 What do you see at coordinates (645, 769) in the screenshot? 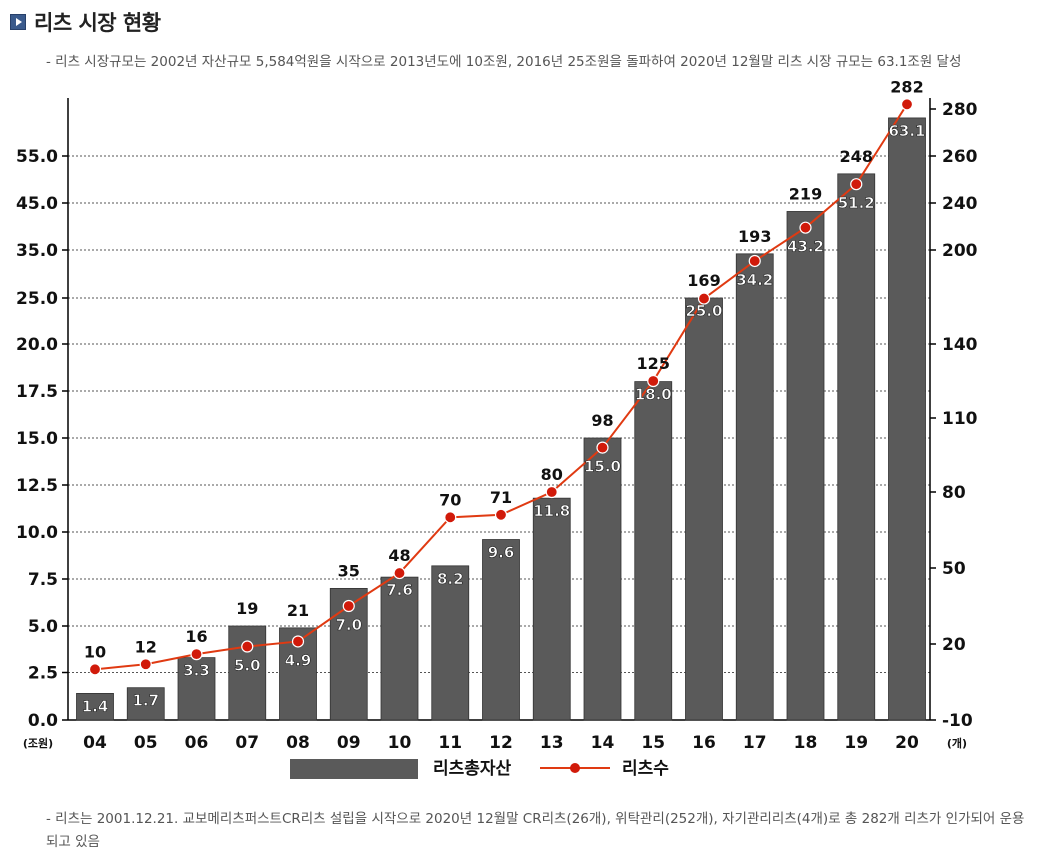
I see `legend-line-label: 리츠수` at bounding box center [645, 769].